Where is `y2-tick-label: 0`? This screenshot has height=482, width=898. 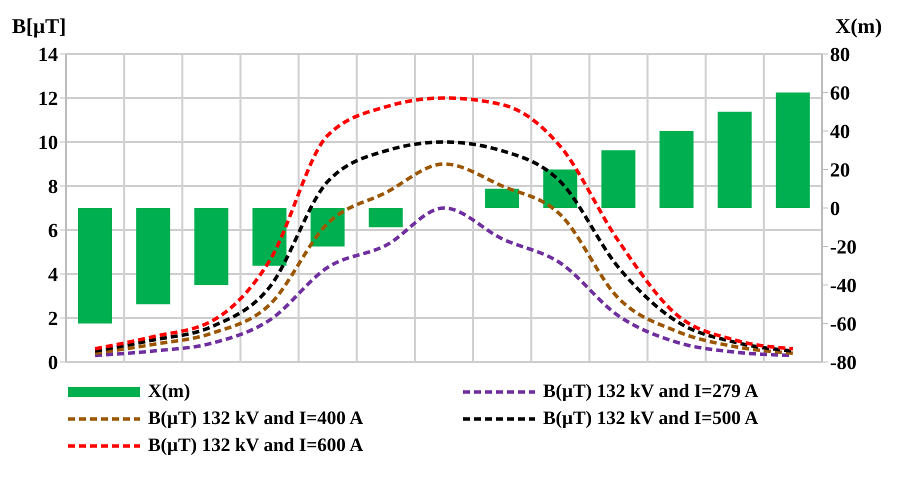 y2-tick-label: 0 is located at coordinates (835, 209).